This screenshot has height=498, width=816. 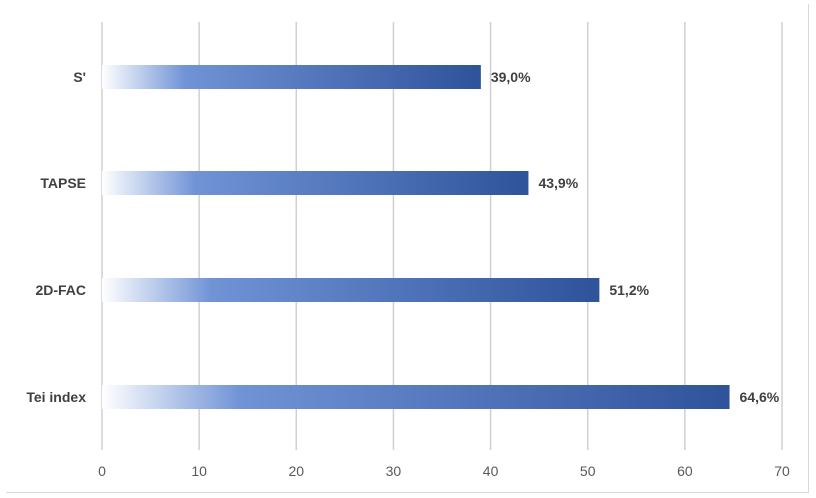 I want to click on category-label: TAPSE, so click(x=63, y=183).